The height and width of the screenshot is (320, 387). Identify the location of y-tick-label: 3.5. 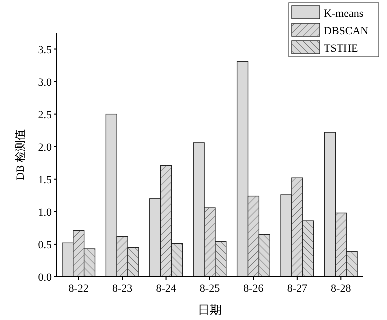
(45, 50).